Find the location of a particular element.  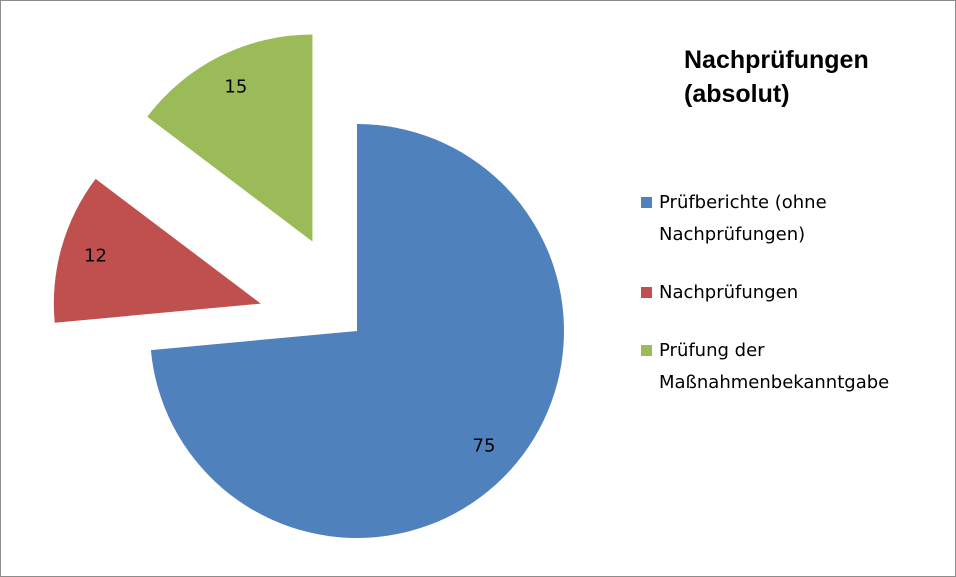

data-label: 12 is located at coordinates (95, 256).